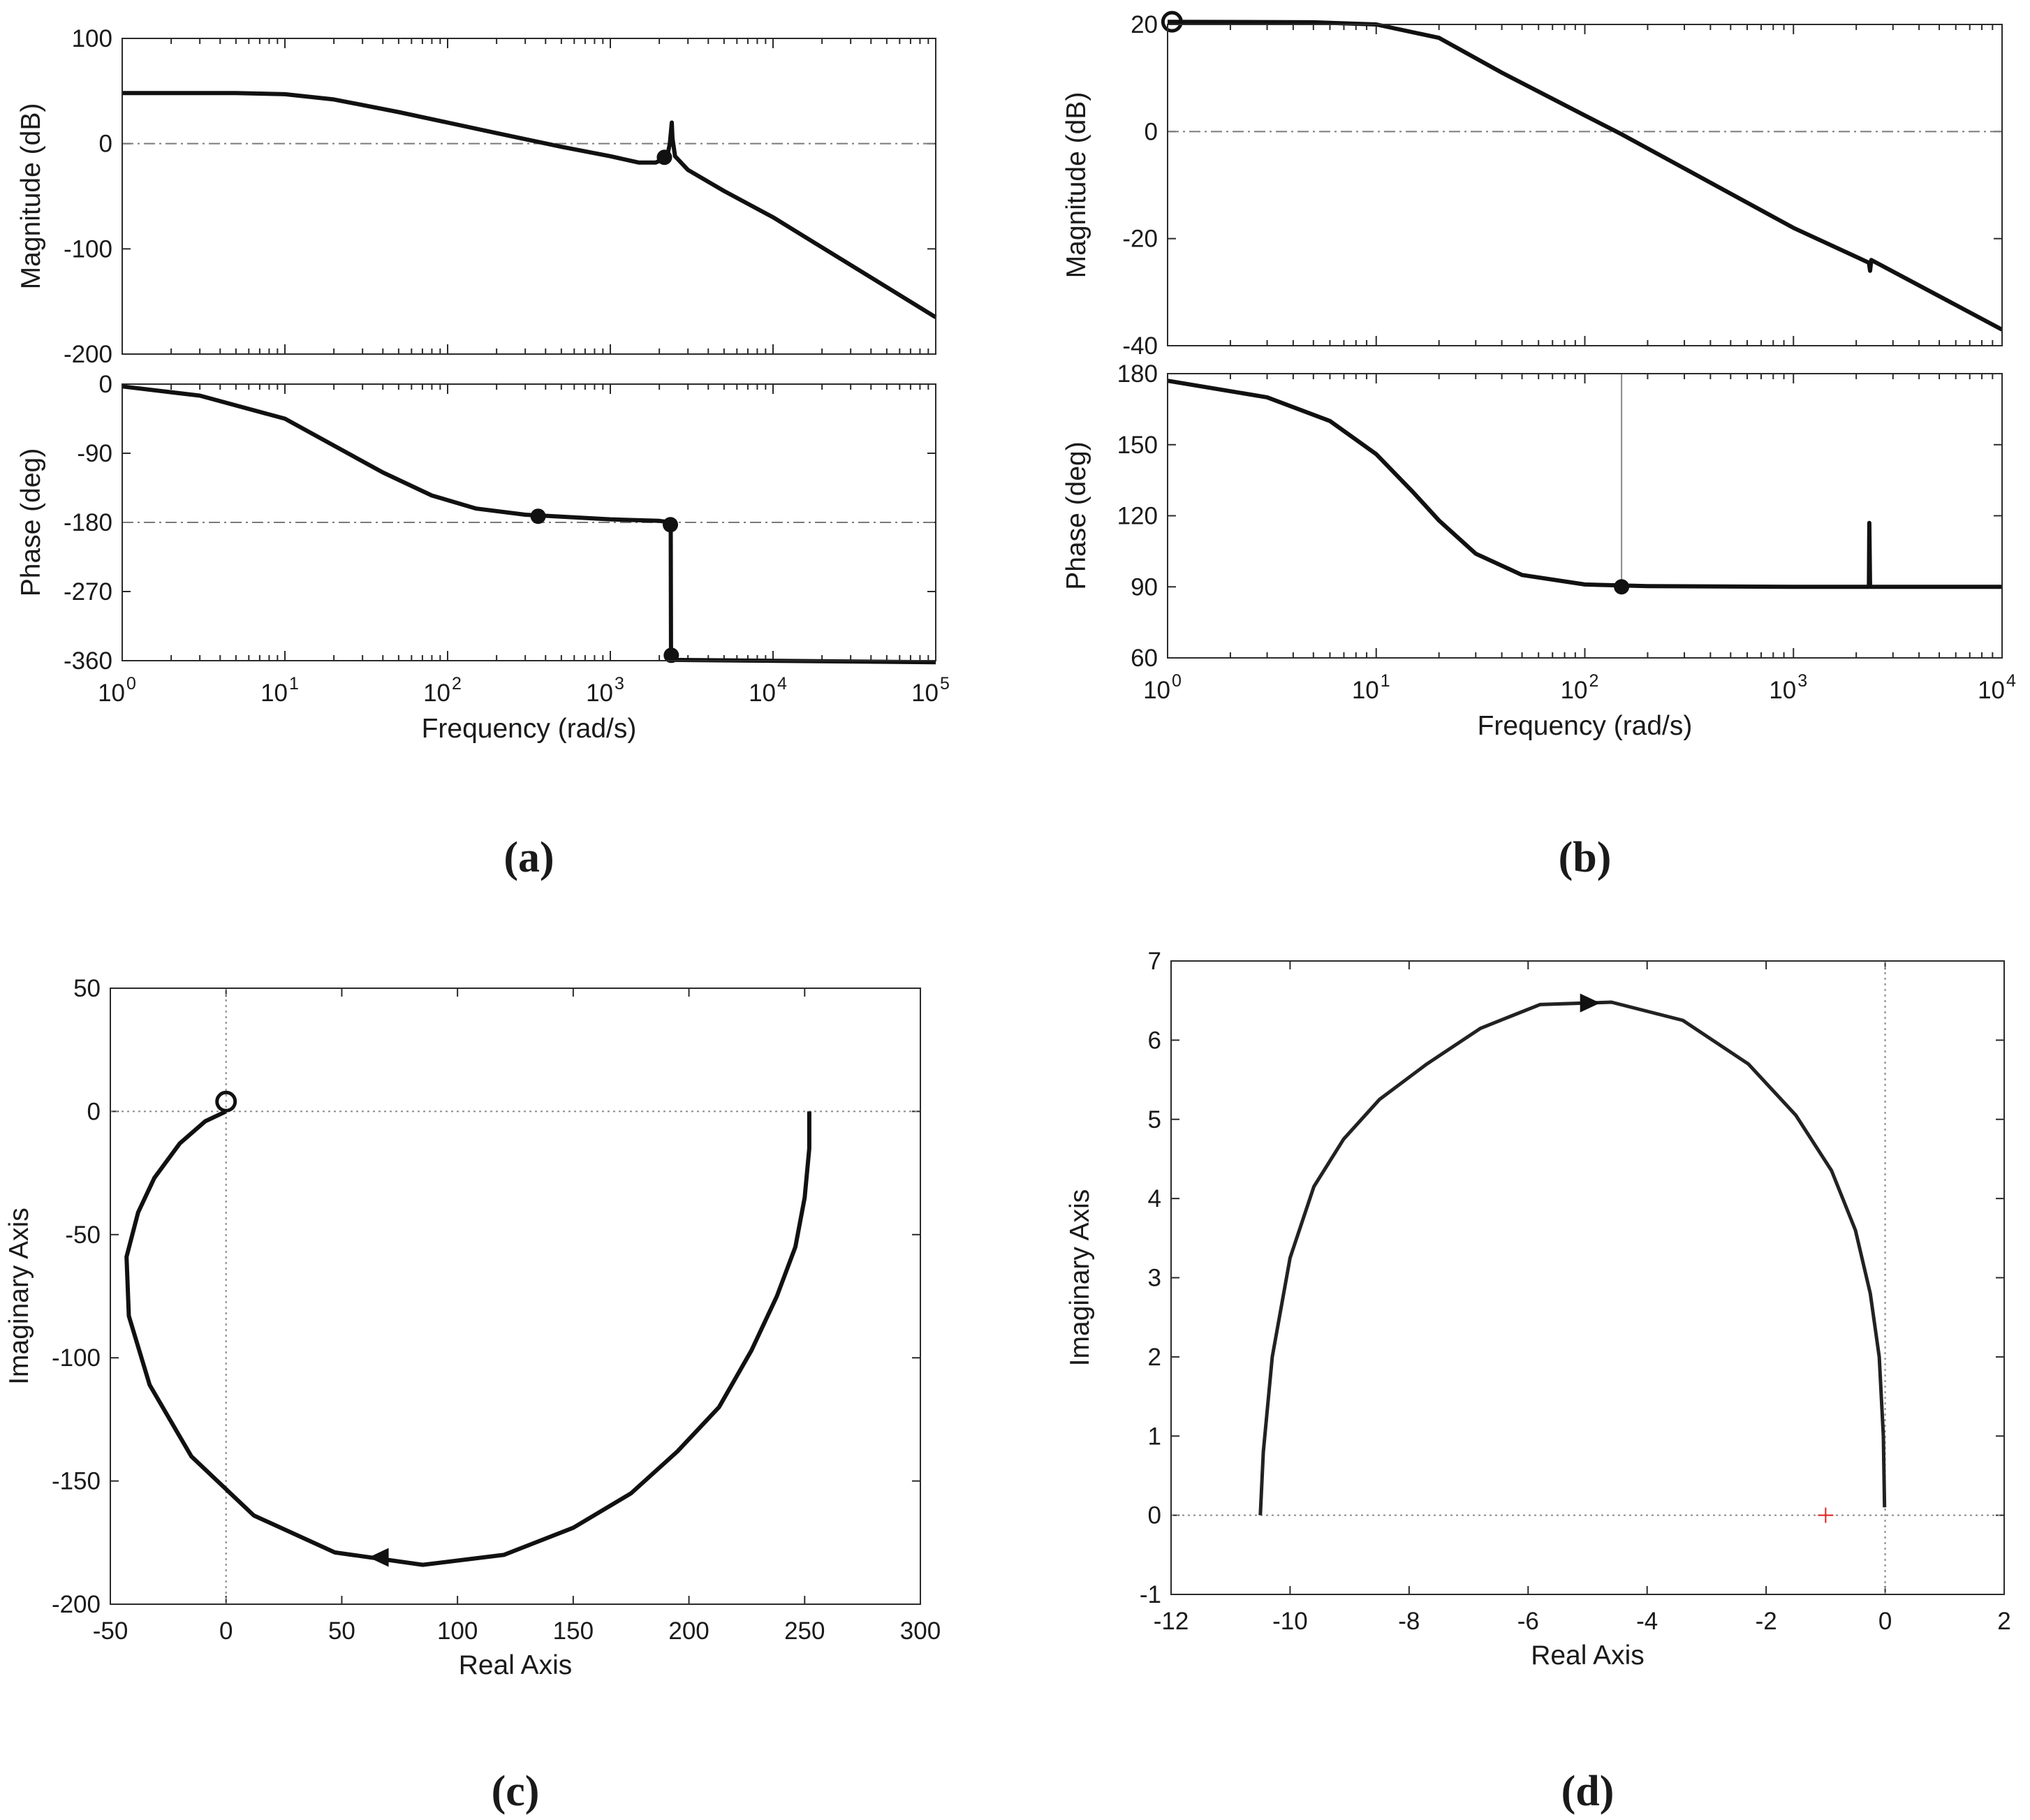  What do you see at coordinates (920, 1631) in the screenshot?
I see `panel-c-xtick-label: 300` at bounding box center [920, 1631].